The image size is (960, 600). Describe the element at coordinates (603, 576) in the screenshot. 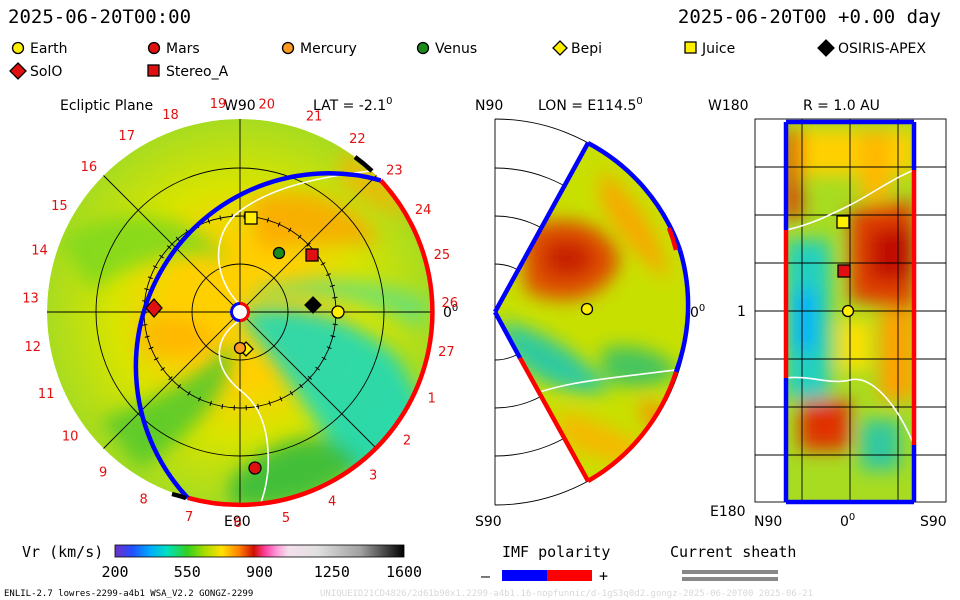

I see `imf-plus-sign: +` at that location.